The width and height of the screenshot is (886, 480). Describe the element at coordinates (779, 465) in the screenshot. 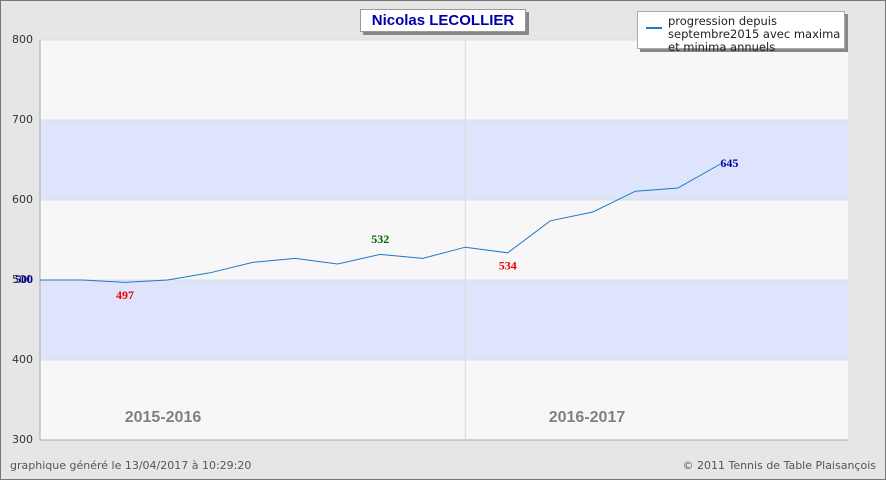

I see `footer-right: © 2011 Tennis de Table Plaisançois` at that location.